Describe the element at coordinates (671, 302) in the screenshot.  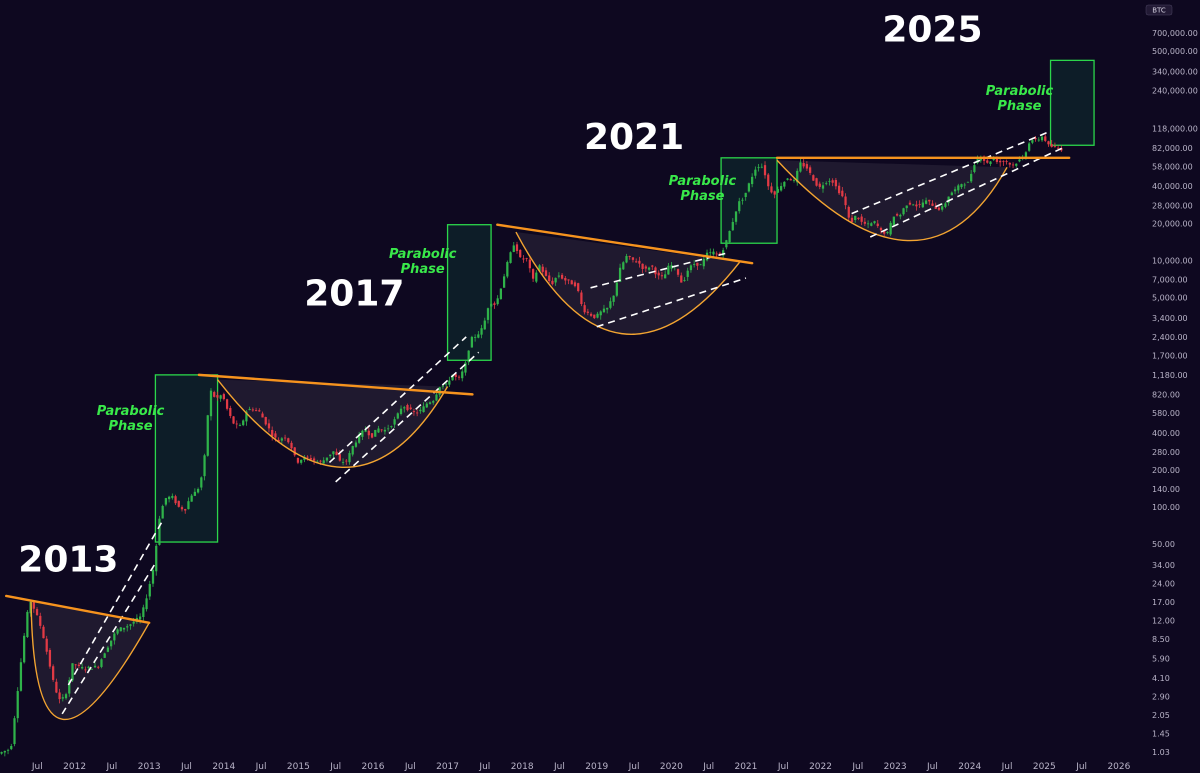
I see `support-channel-lower` at that location.